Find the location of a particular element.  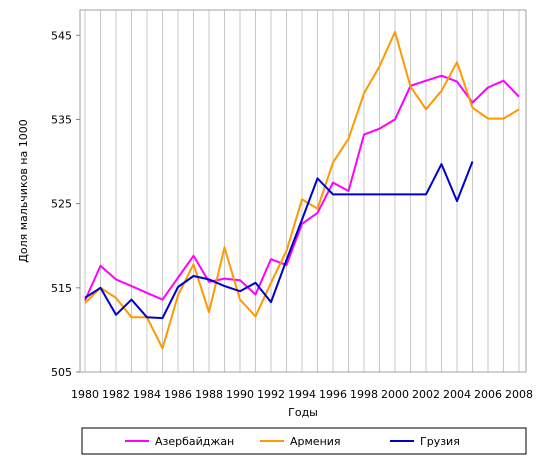

legend-box is located at coordinates (304, 441).